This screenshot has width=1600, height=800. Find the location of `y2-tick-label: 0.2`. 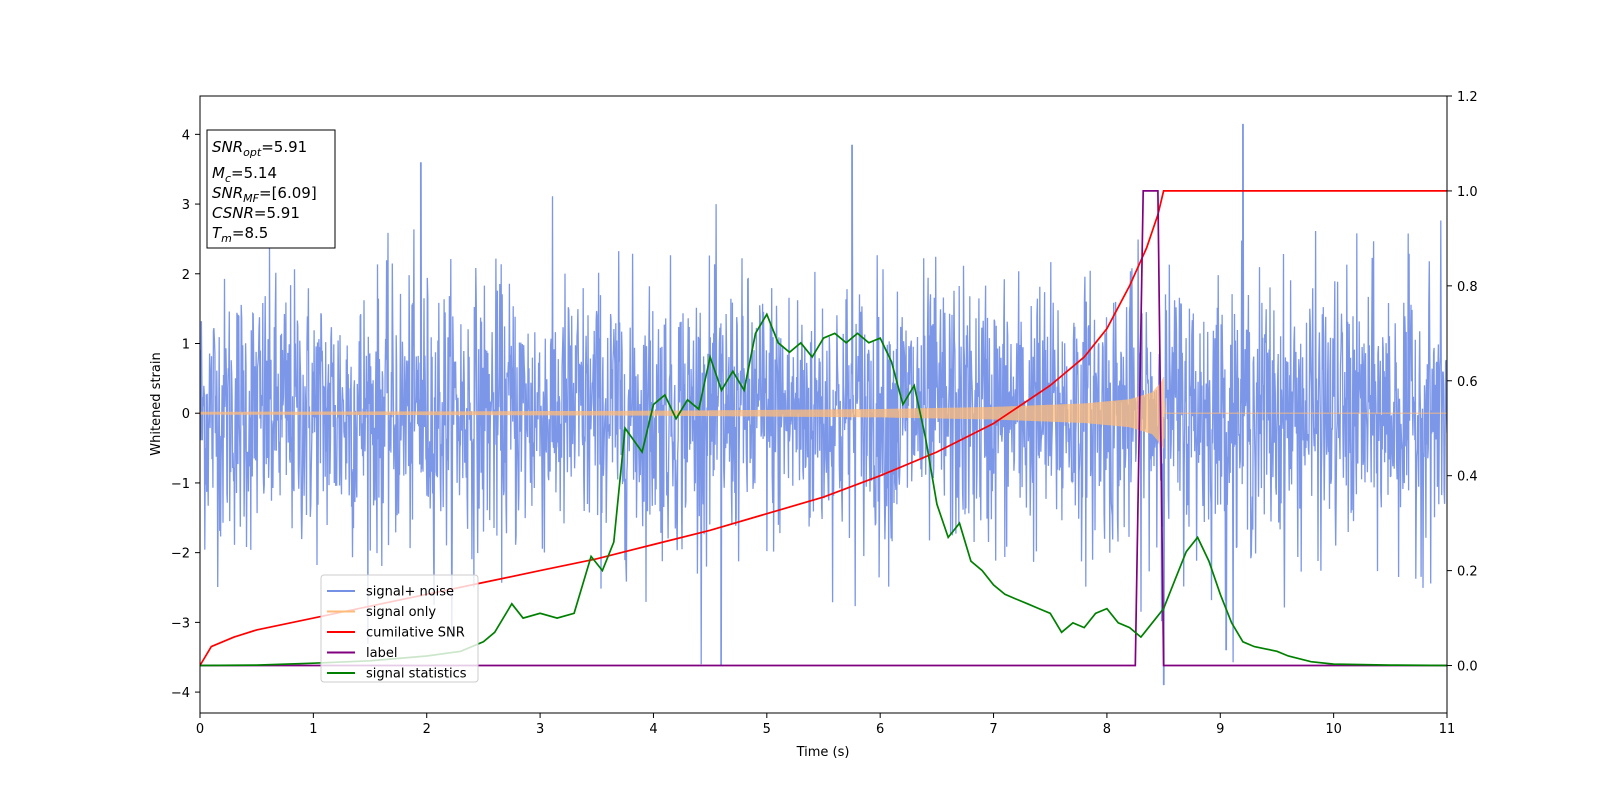

y2-tick-label: 0.2 is located at coordinates (1467, 572).